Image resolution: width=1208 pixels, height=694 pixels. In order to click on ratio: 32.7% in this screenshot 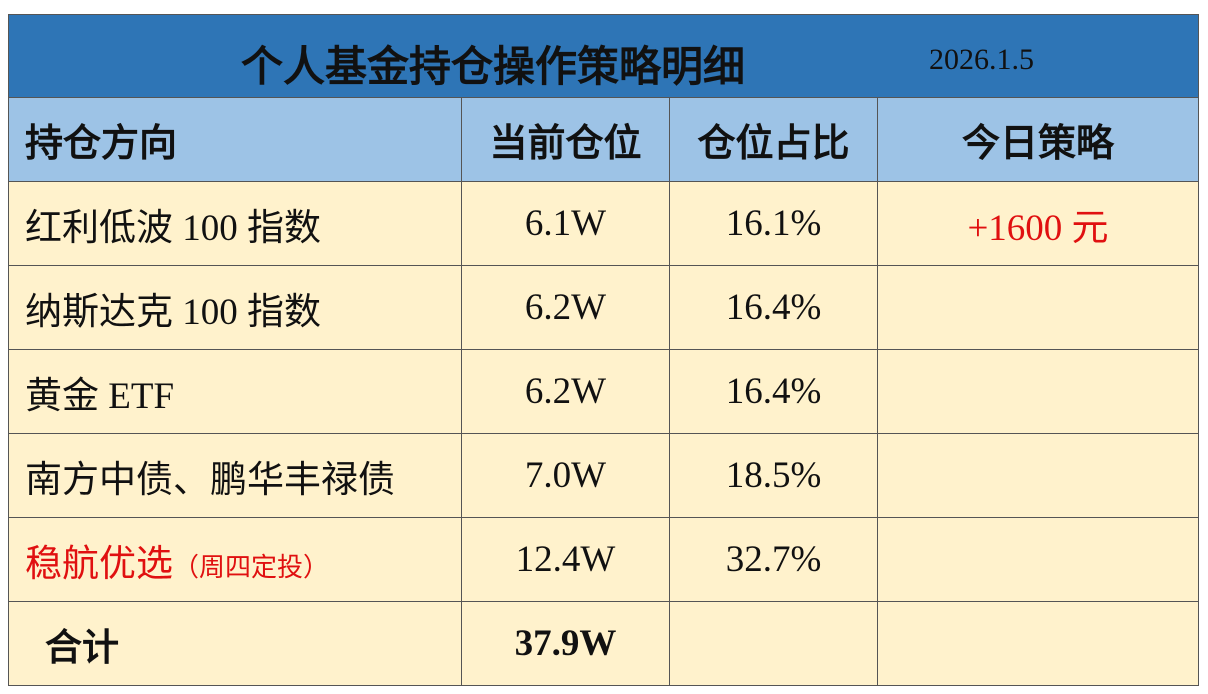, I will do `click(773, 559)`.